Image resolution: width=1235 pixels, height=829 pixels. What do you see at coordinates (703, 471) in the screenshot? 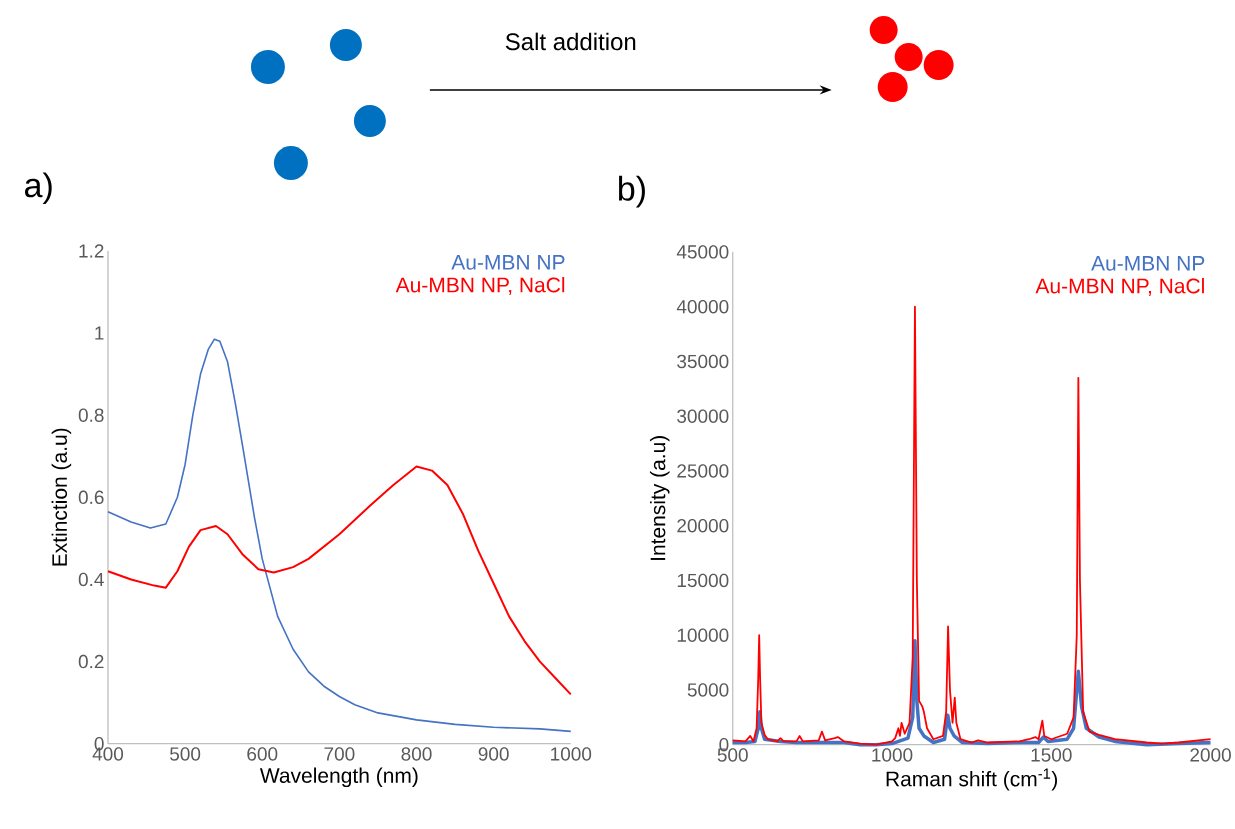
I see `y-tick-label: 25000` at bounding box center [703, 471].